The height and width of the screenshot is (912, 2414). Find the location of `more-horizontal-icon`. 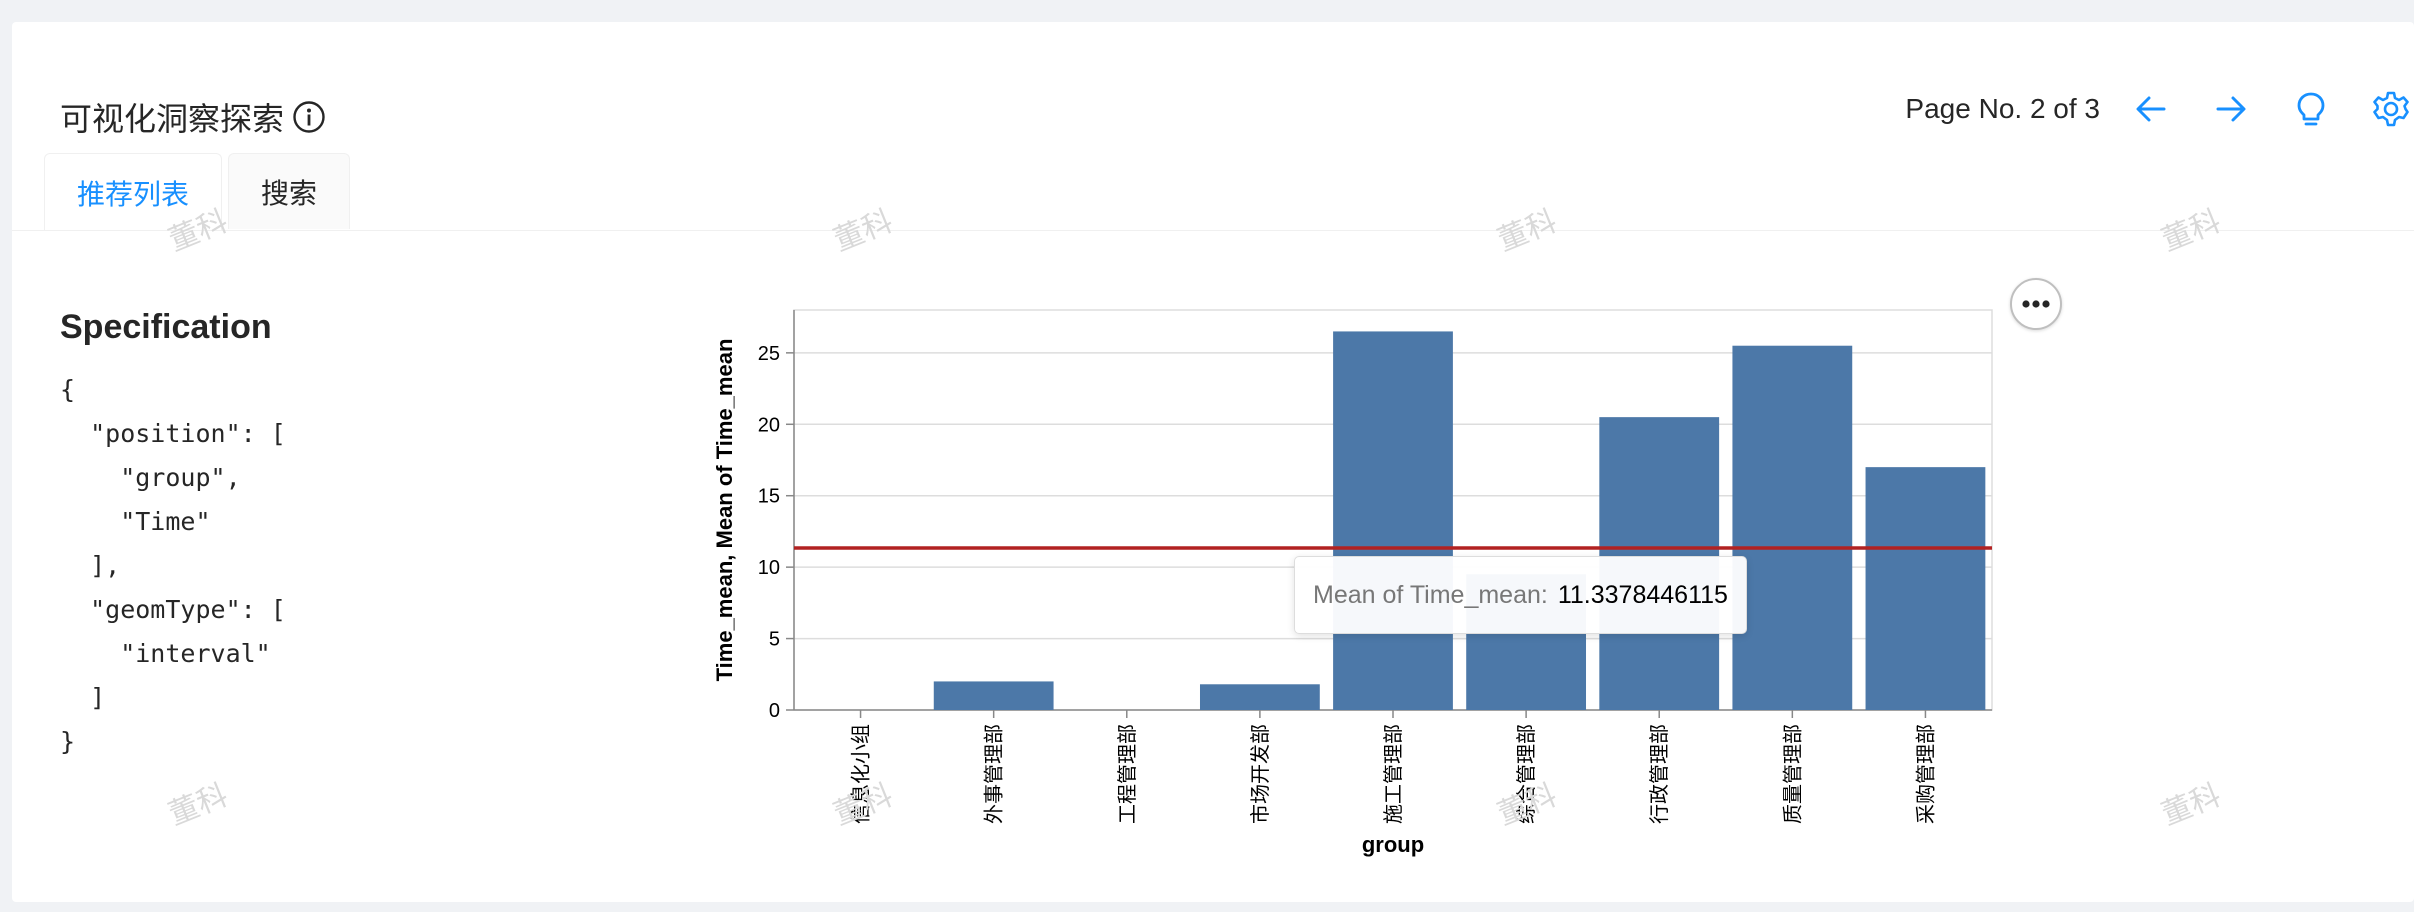

more-horizontal-icon is located at coordinates (2036, 304).